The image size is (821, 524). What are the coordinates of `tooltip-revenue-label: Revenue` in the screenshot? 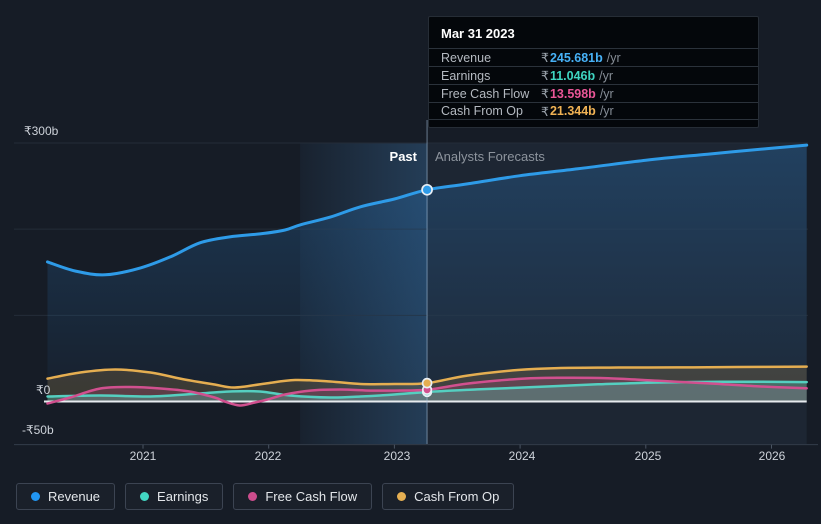 It's located at (466, 57).